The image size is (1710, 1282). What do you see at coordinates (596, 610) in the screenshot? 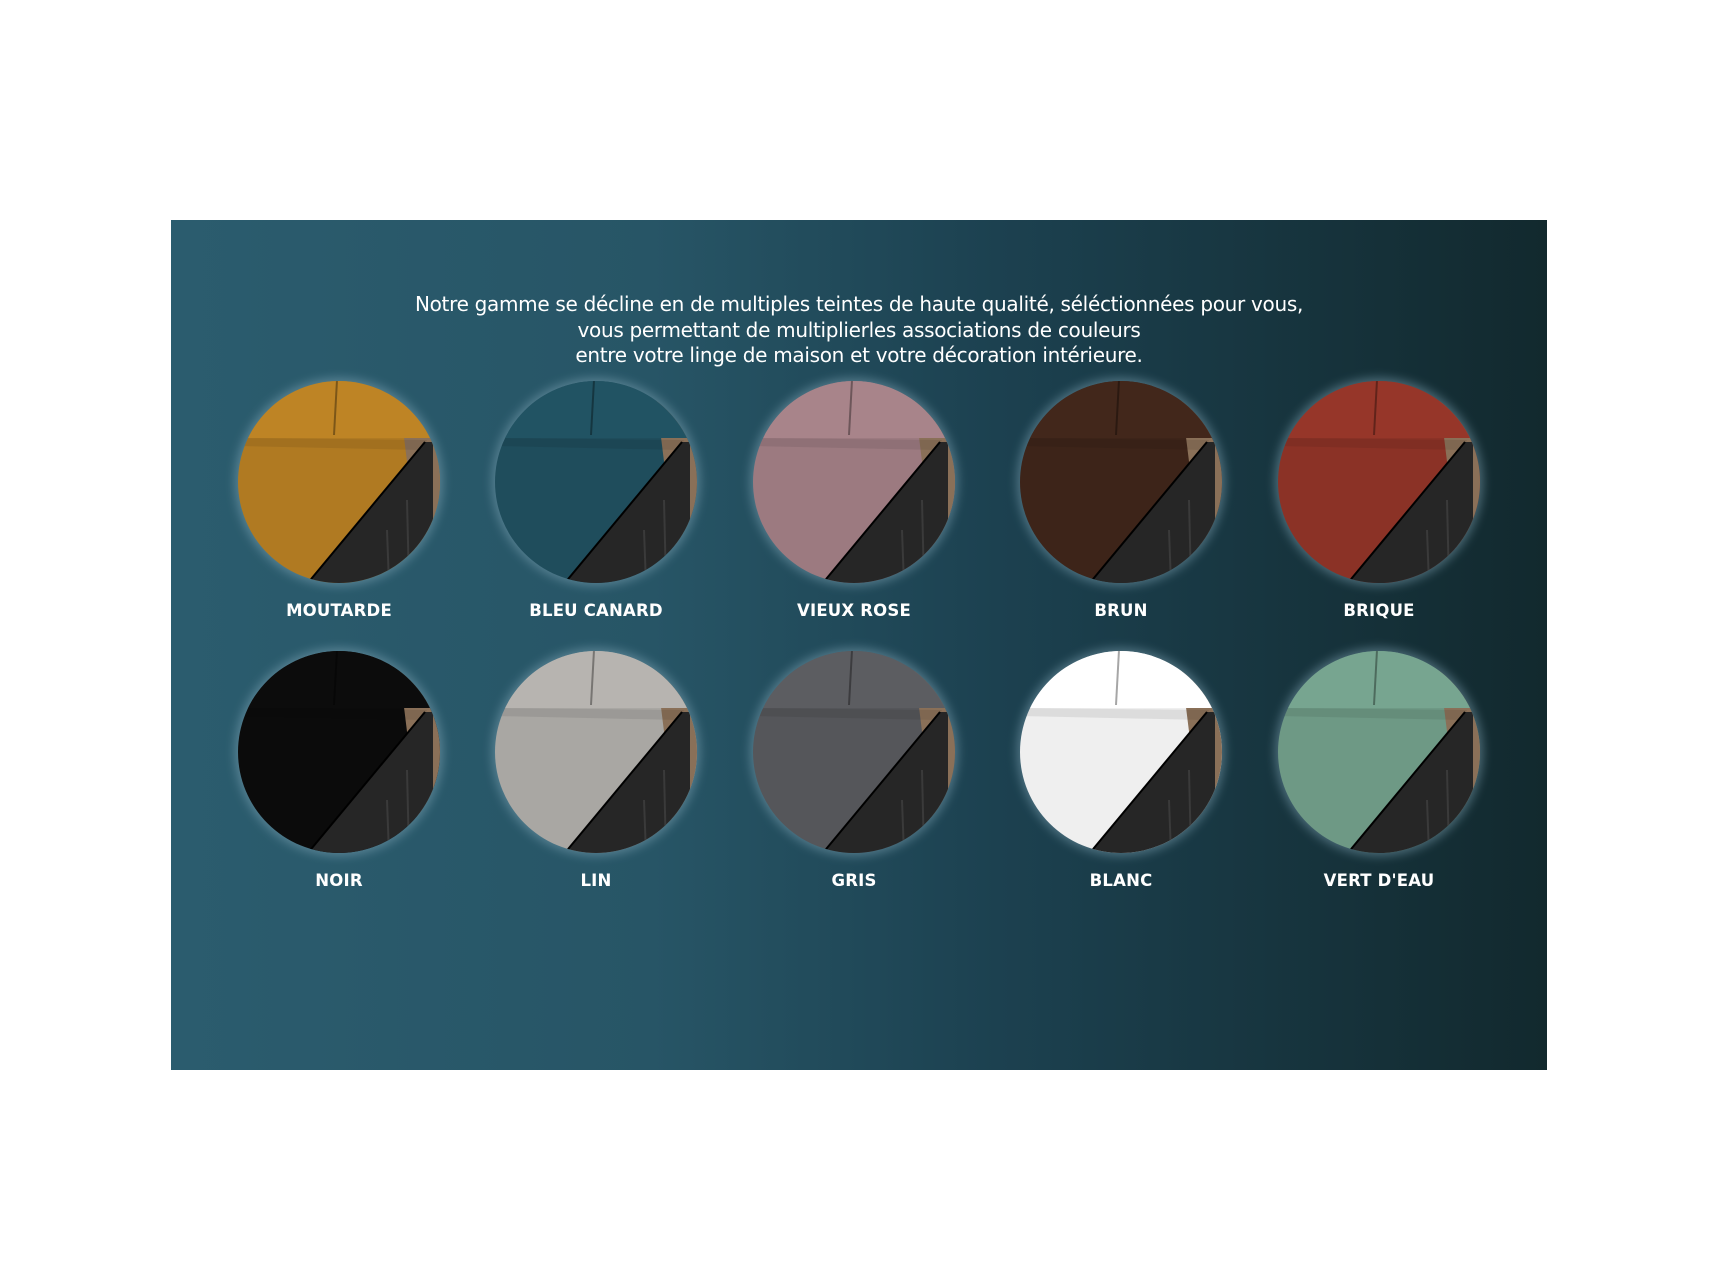
I see `color-name: BLEU CANARD` at bounding box center [596, 610].